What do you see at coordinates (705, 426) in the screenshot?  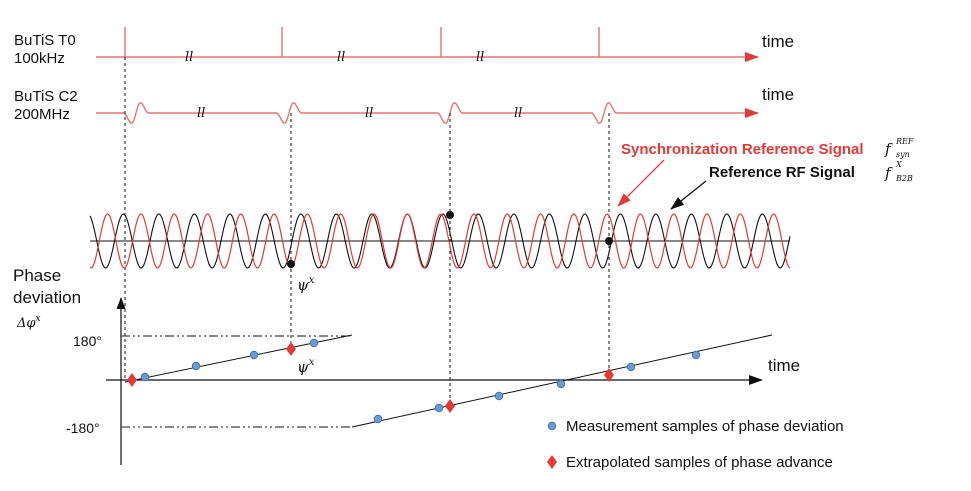 I see `legend-measurement-label: Measurement samples of phase deviation` at bounding box center [705, 426].